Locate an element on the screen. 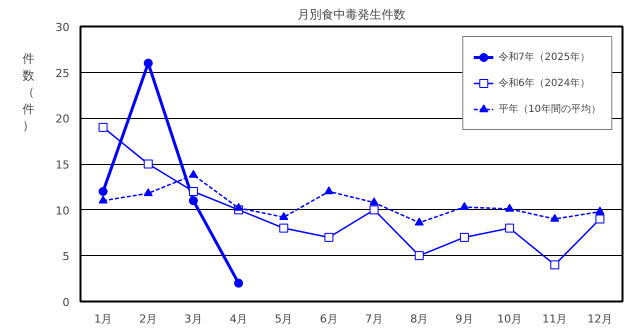 This screenshot has height=328, width=637. chart-title: 月別食中毒発生件数 is located at coordinates (352, 15).